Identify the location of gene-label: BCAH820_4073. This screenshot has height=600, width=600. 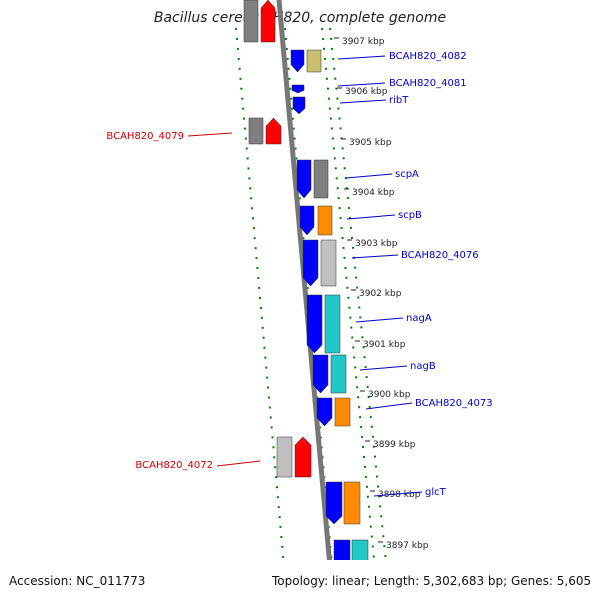
(454, 403).